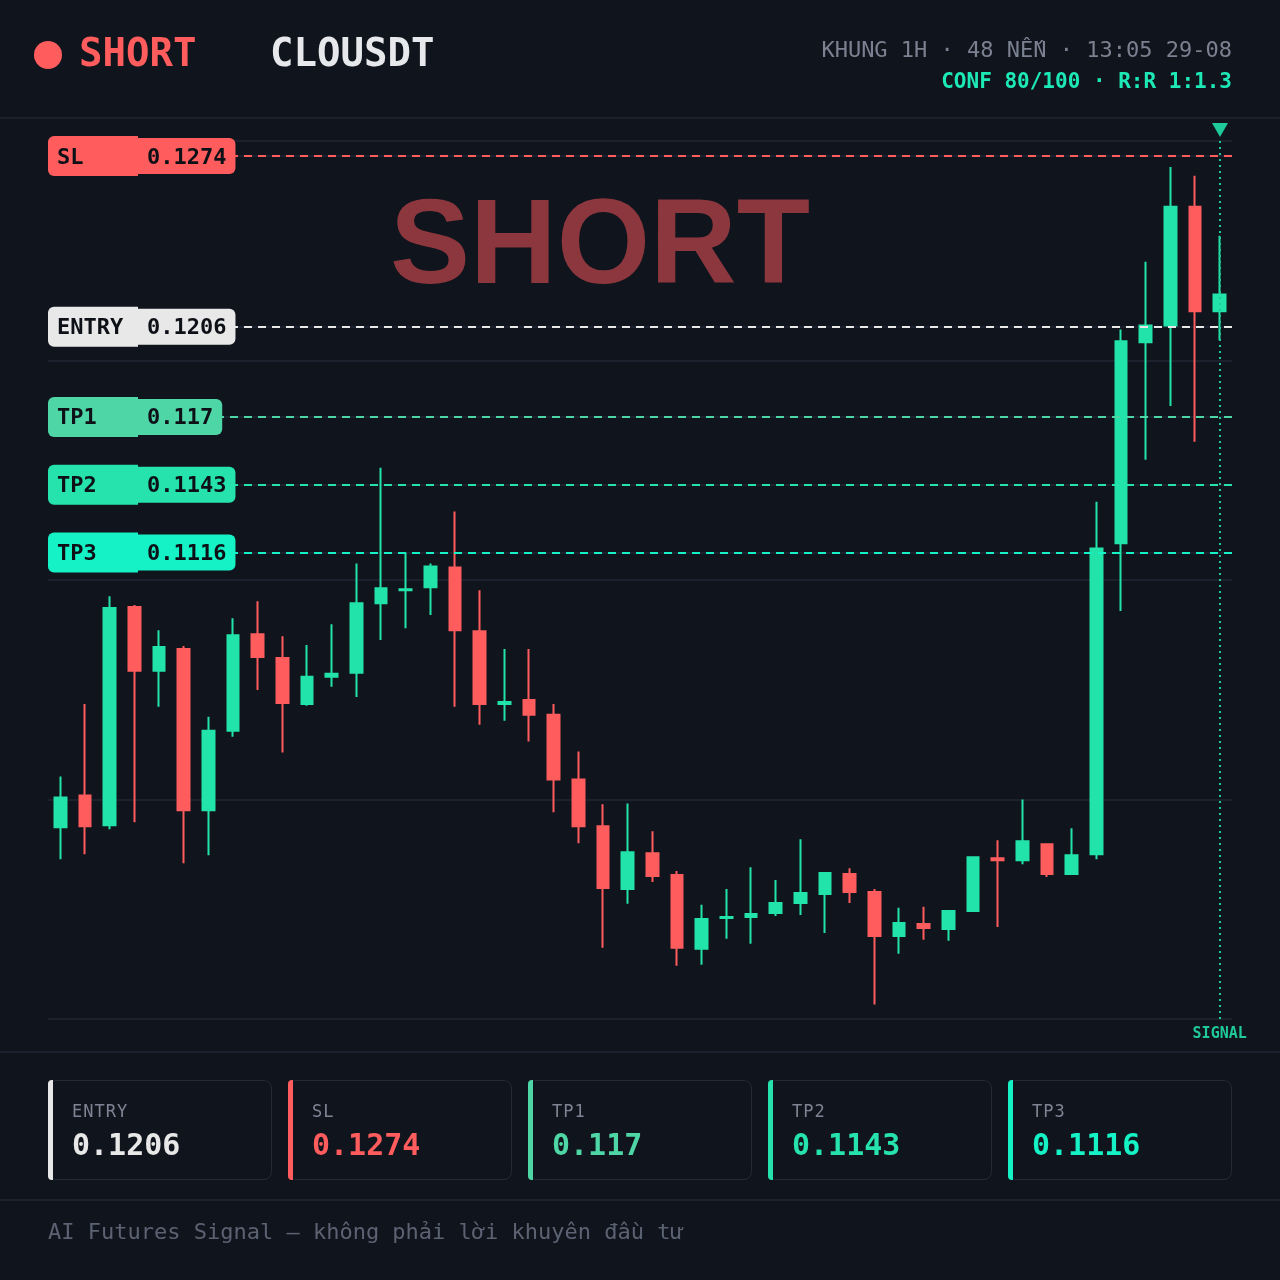 This screenshot has width=1280, height=1280. Describe the element at coordinates (126, 1144) in the screenshot. I see `data-label: 0.1206` at that location.